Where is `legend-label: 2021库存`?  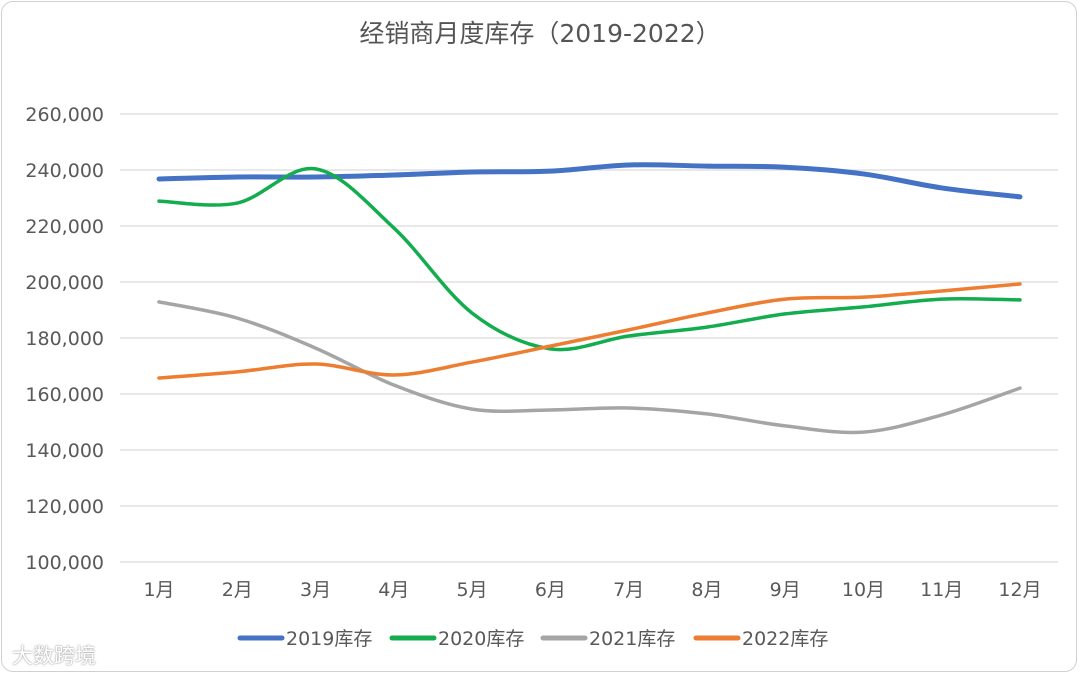
legend-label: 2021库存 is located at coordinates (632, 639).